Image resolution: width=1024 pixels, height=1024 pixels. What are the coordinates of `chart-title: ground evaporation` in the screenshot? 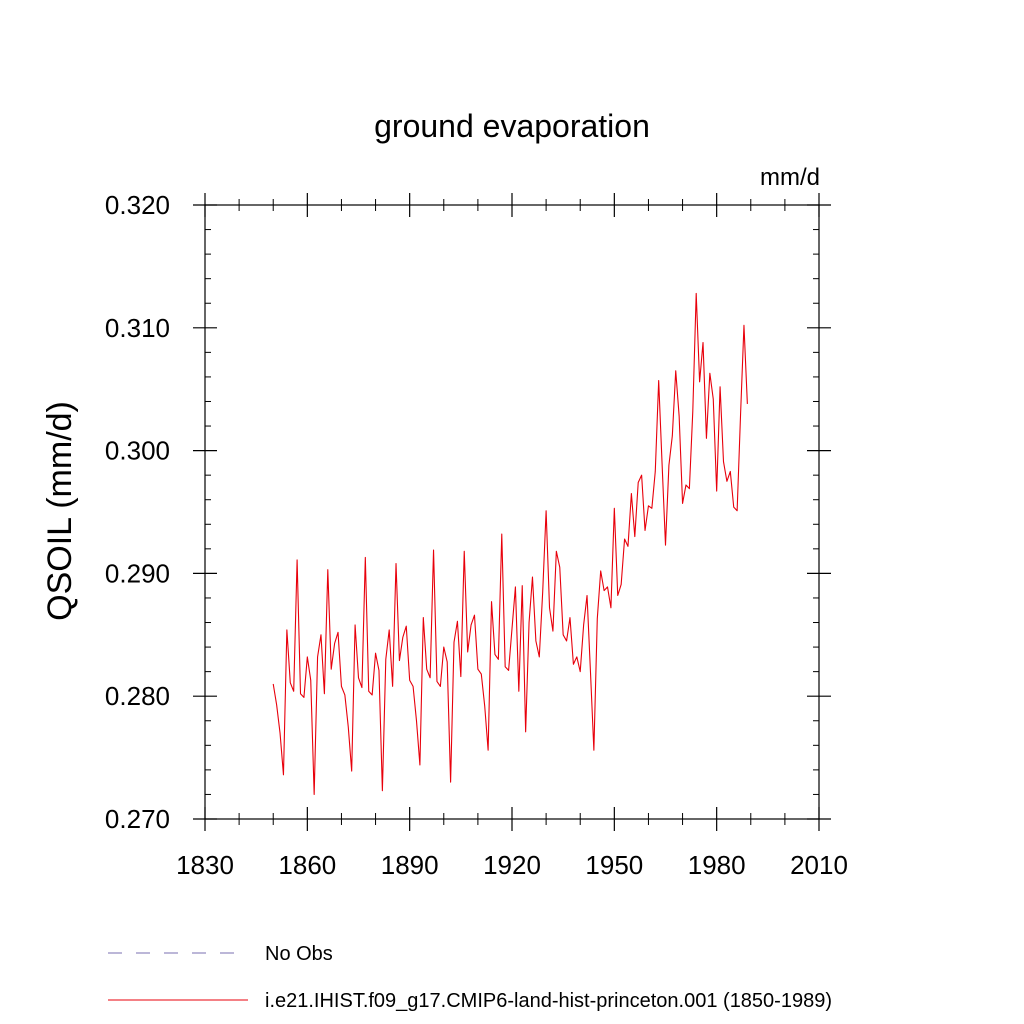 It's located at (512, 126).